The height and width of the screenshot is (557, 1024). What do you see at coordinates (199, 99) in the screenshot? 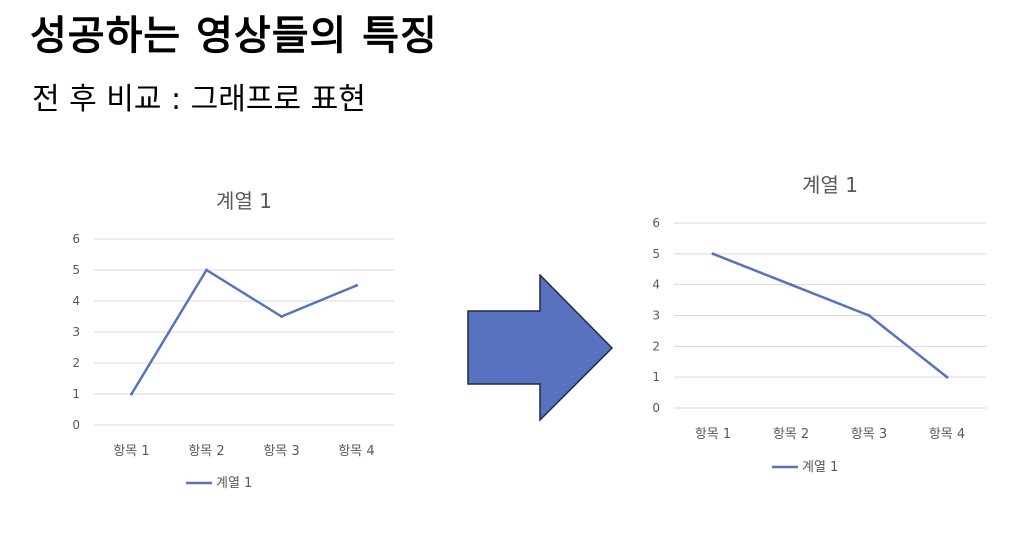
I see `page-subtitle: 전 후 비교 : 그래프로 표현` at bounding box center [199, 99].